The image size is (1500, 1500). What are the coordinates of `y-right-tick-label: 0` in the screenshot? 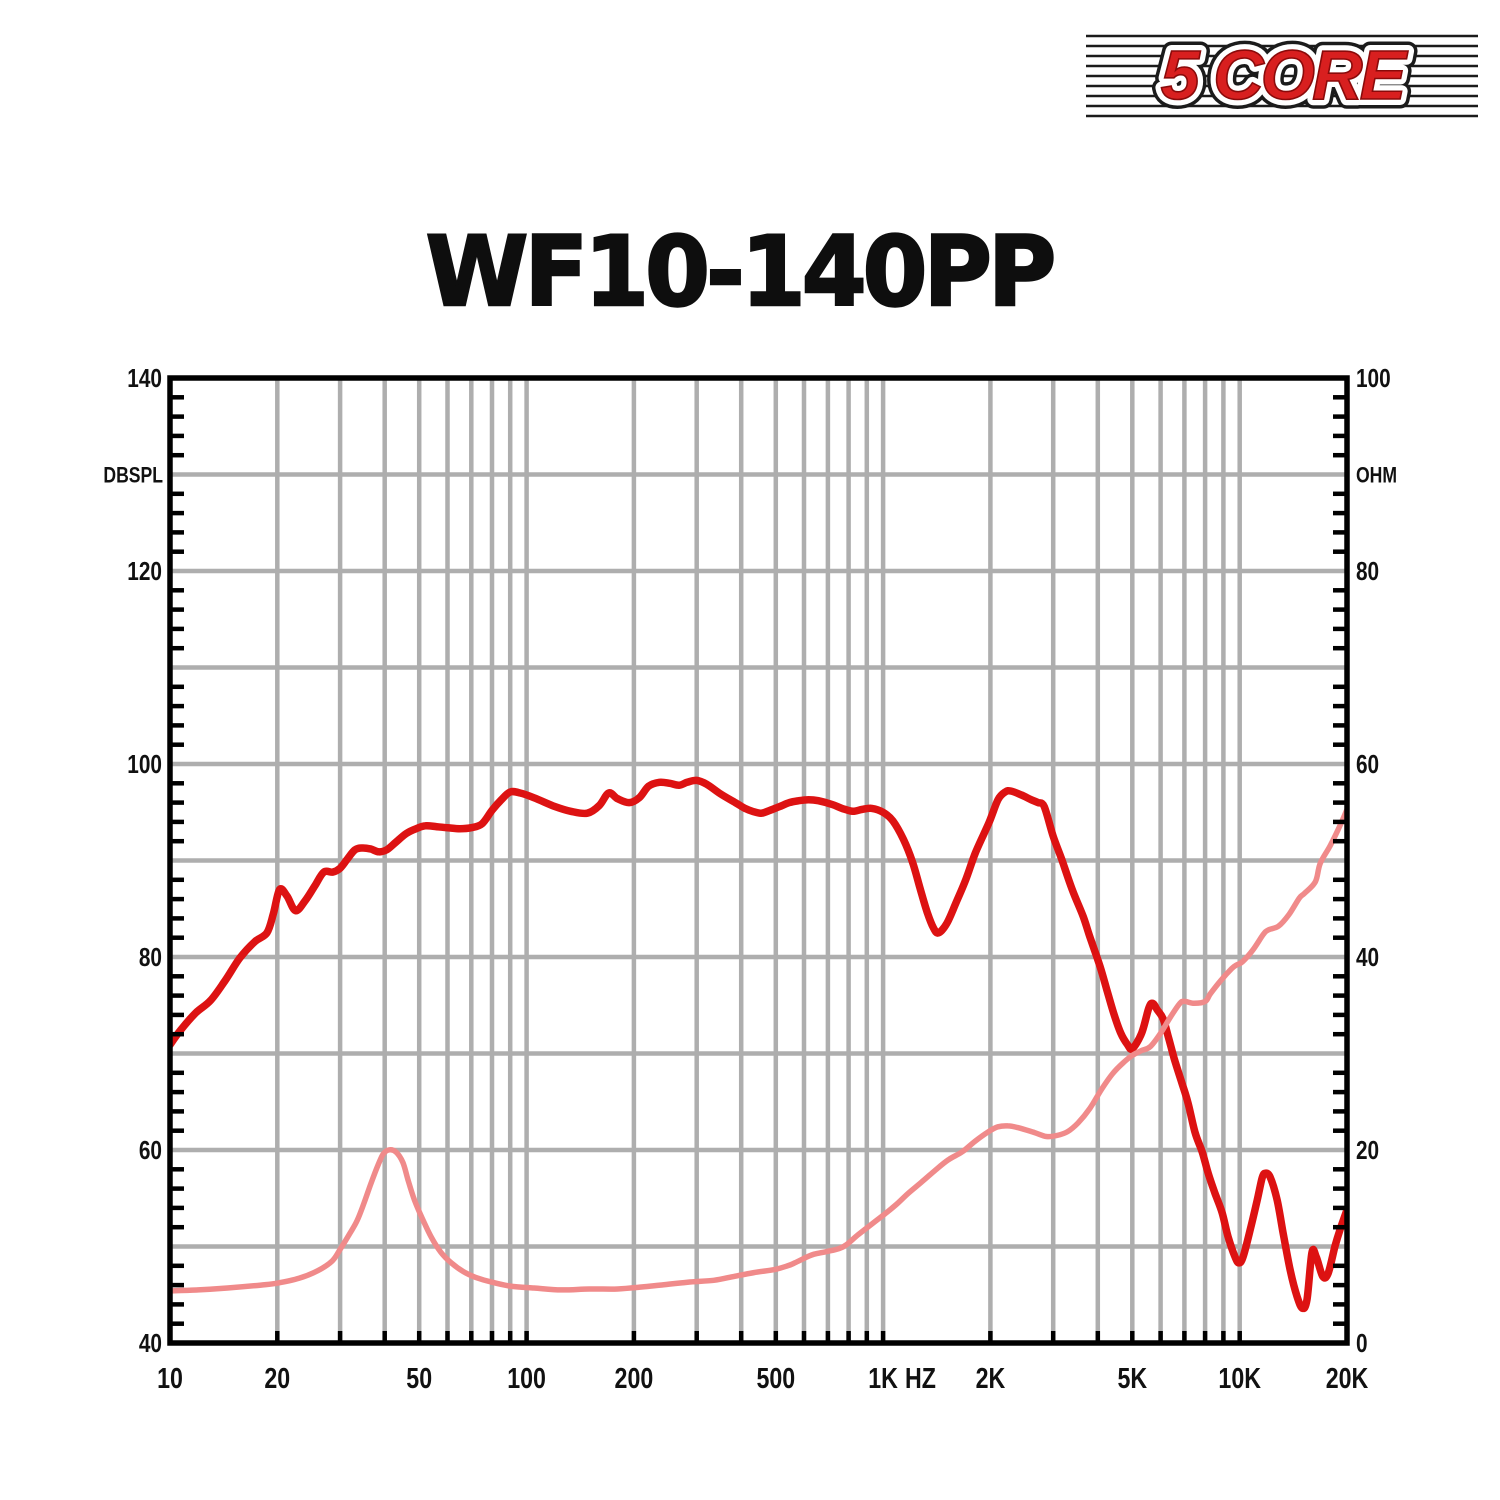 It's located at (1362, 1343).